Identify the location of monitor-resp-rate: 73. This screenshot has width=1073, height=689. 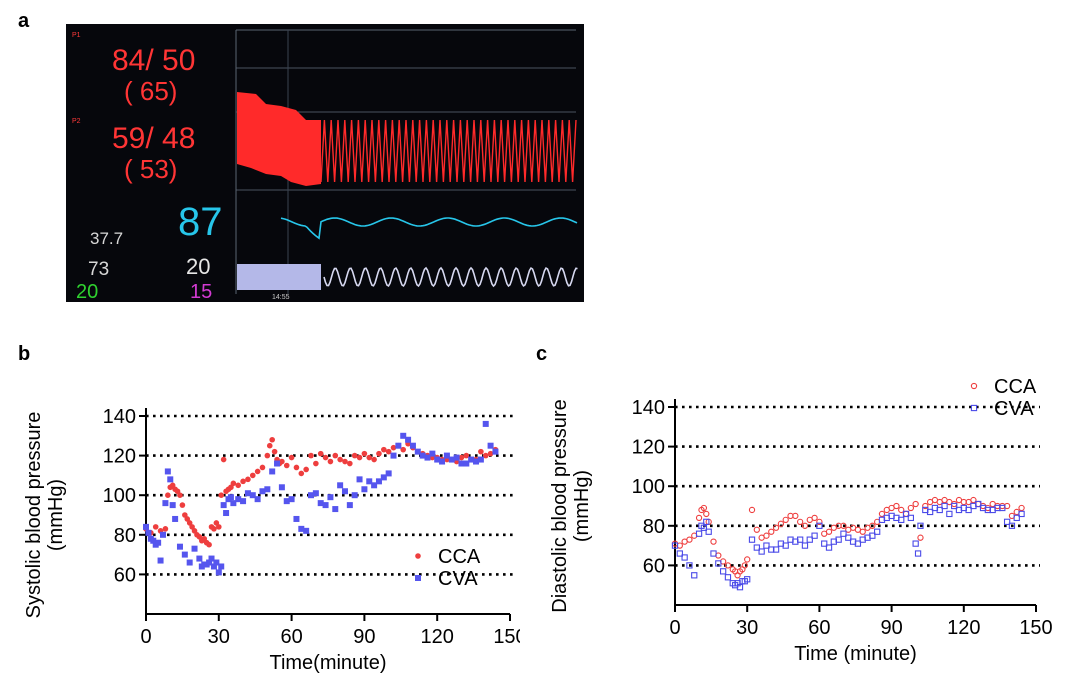
(99, 269).